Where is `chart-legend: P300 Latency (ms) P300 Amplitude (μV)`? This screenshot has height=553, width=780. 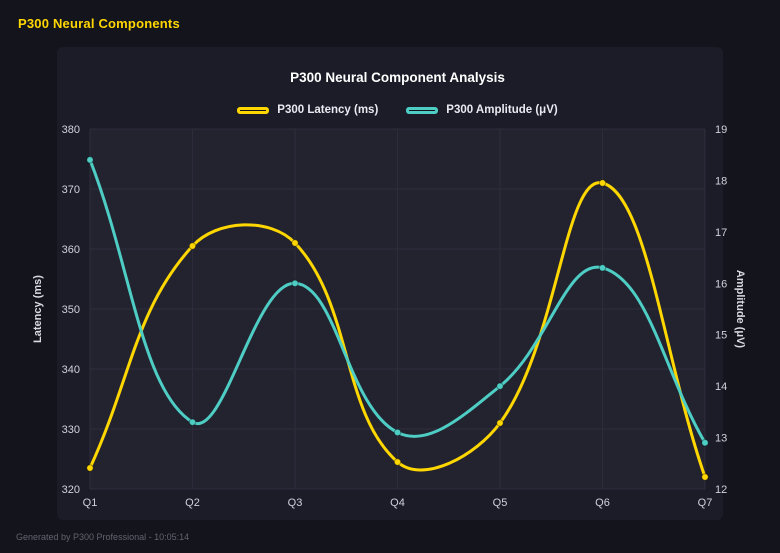
chart-legend: P300 Latency (ms) P300 Amplitude (μV) is located at coordinates (397, 110).